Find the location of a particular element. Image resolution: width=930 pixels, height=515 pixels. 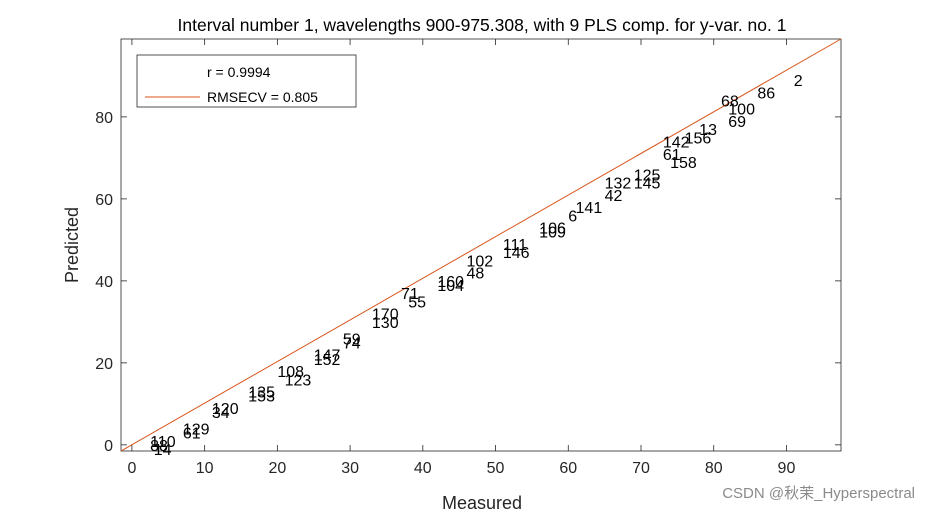

data-point-label: 71 is located at coordinates (410, 294).